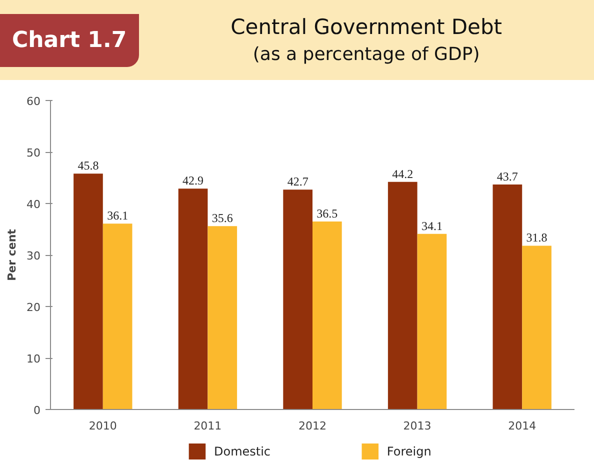  I want to click on y-tick-label: 10, so click(33, 359).